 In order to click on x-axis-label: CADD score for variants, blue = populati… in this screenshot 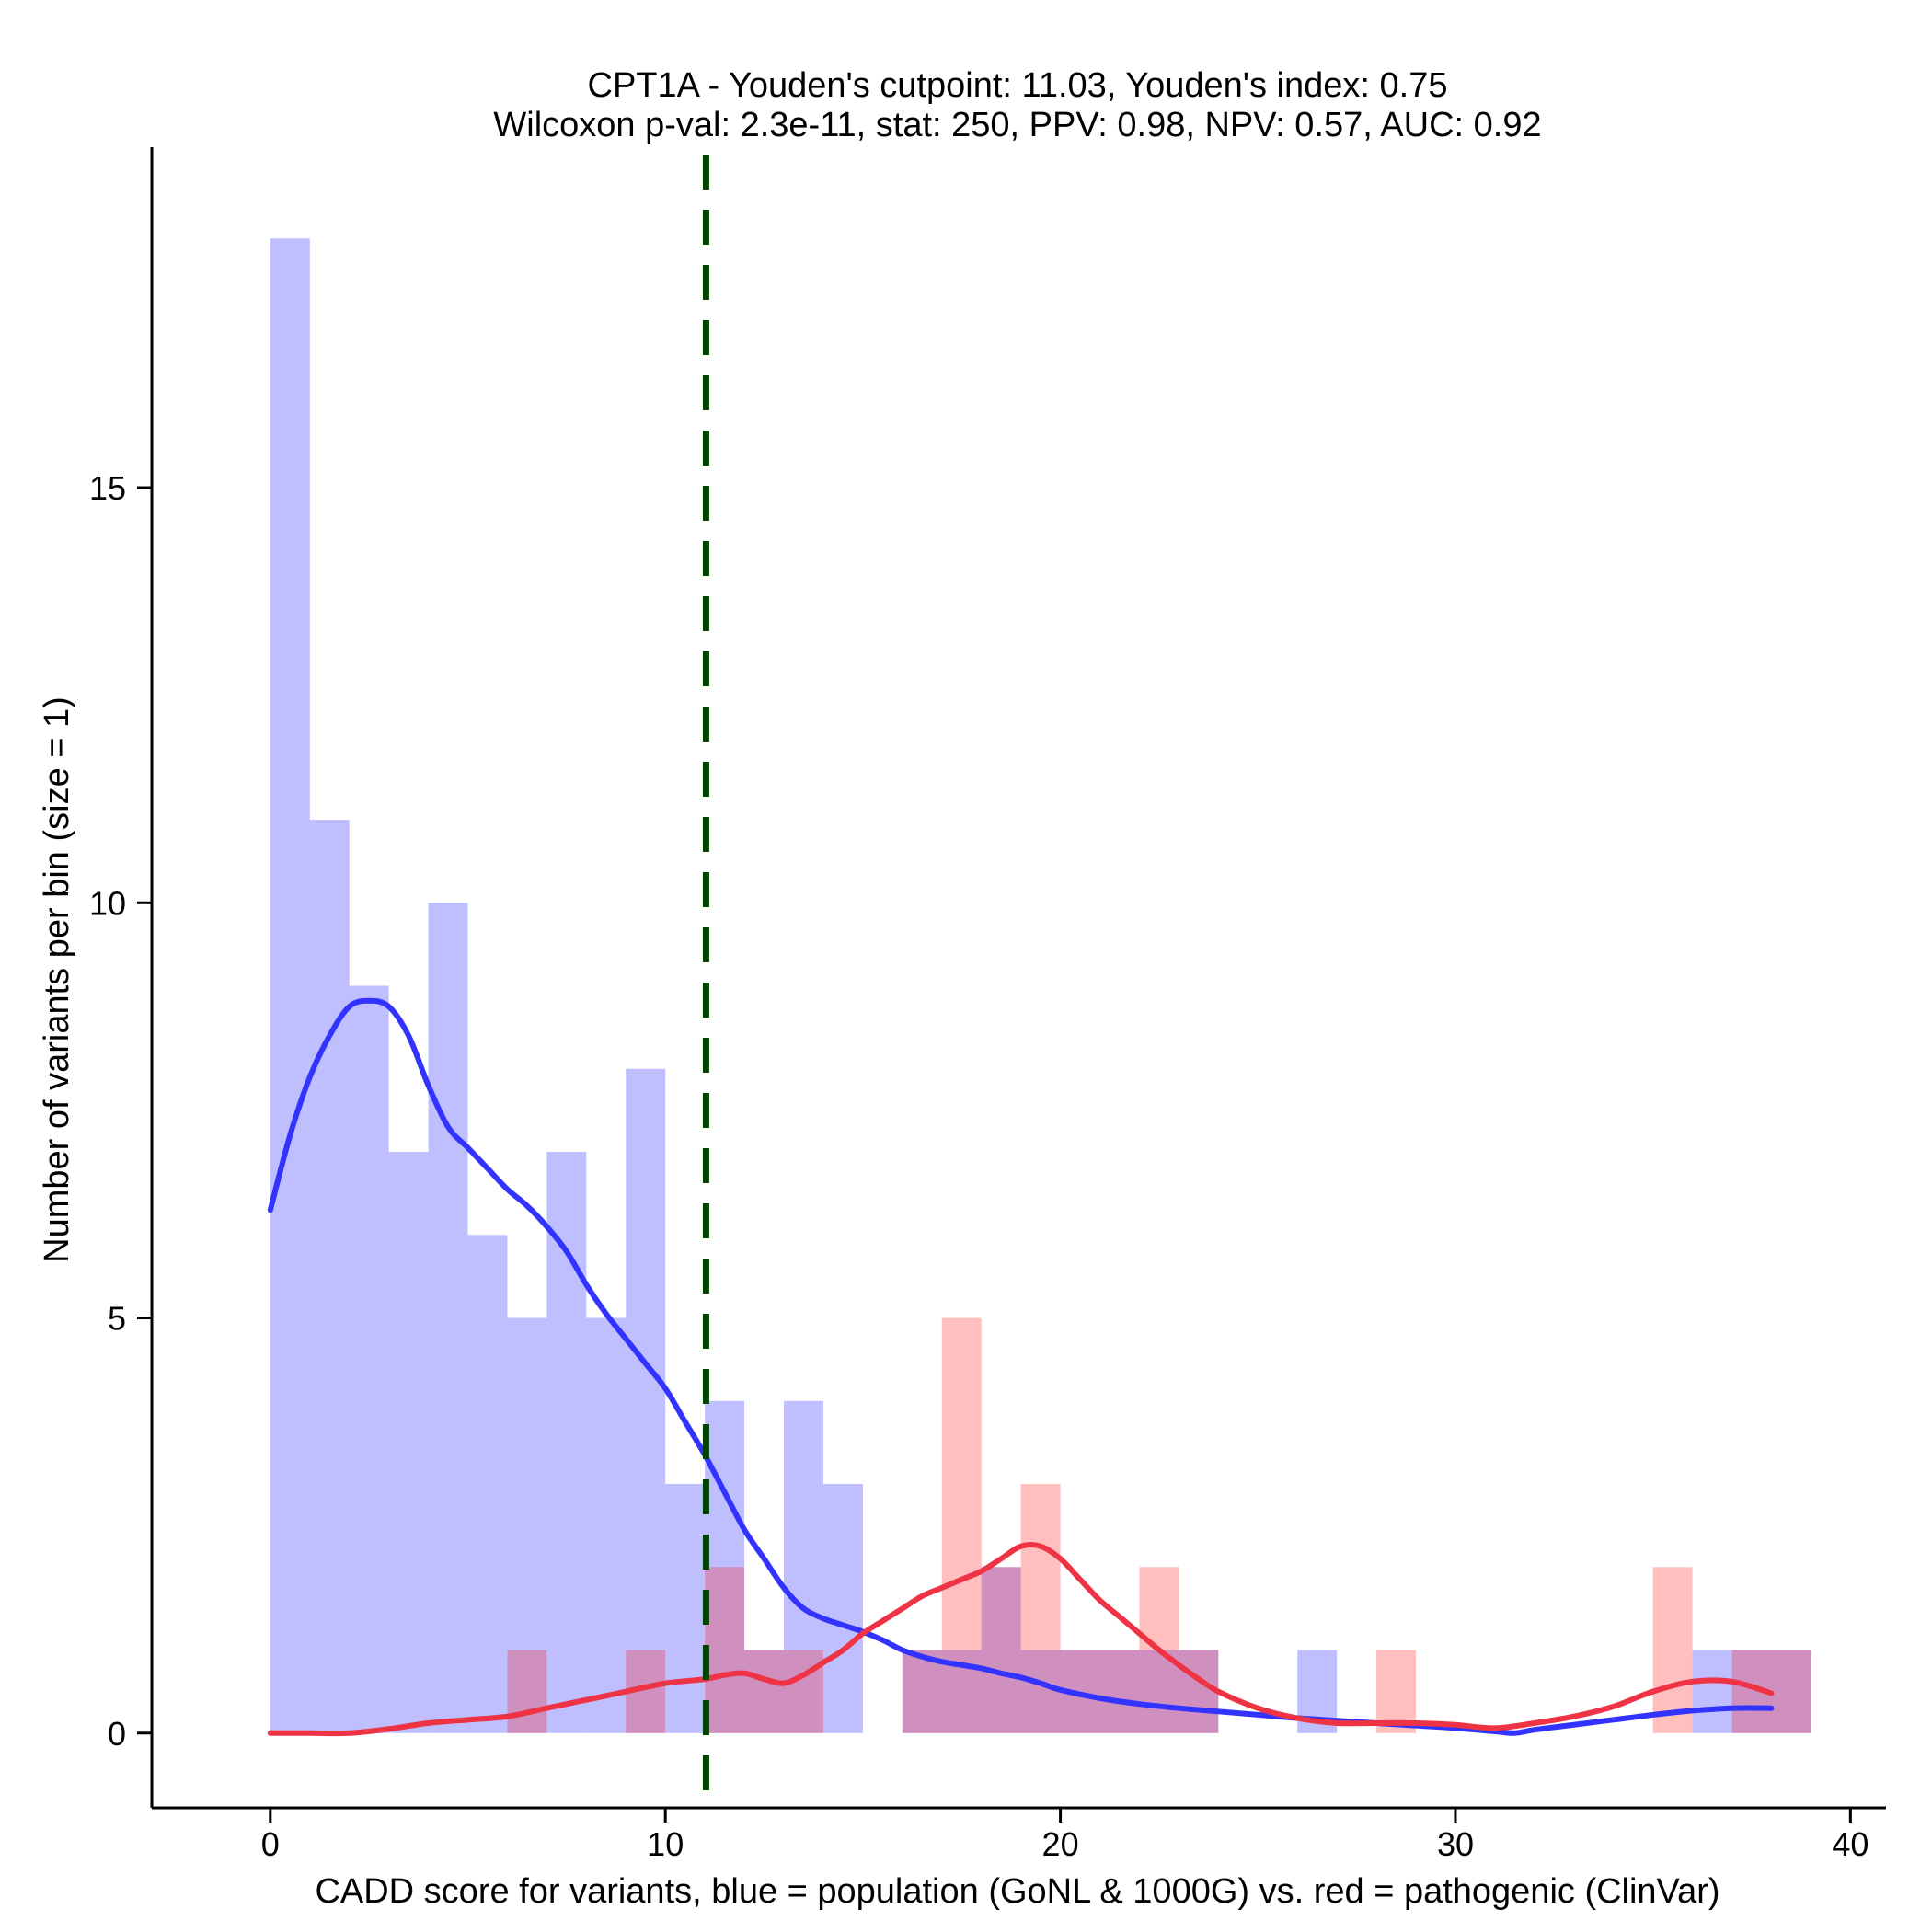, I will do `click(1017, 1891)`.